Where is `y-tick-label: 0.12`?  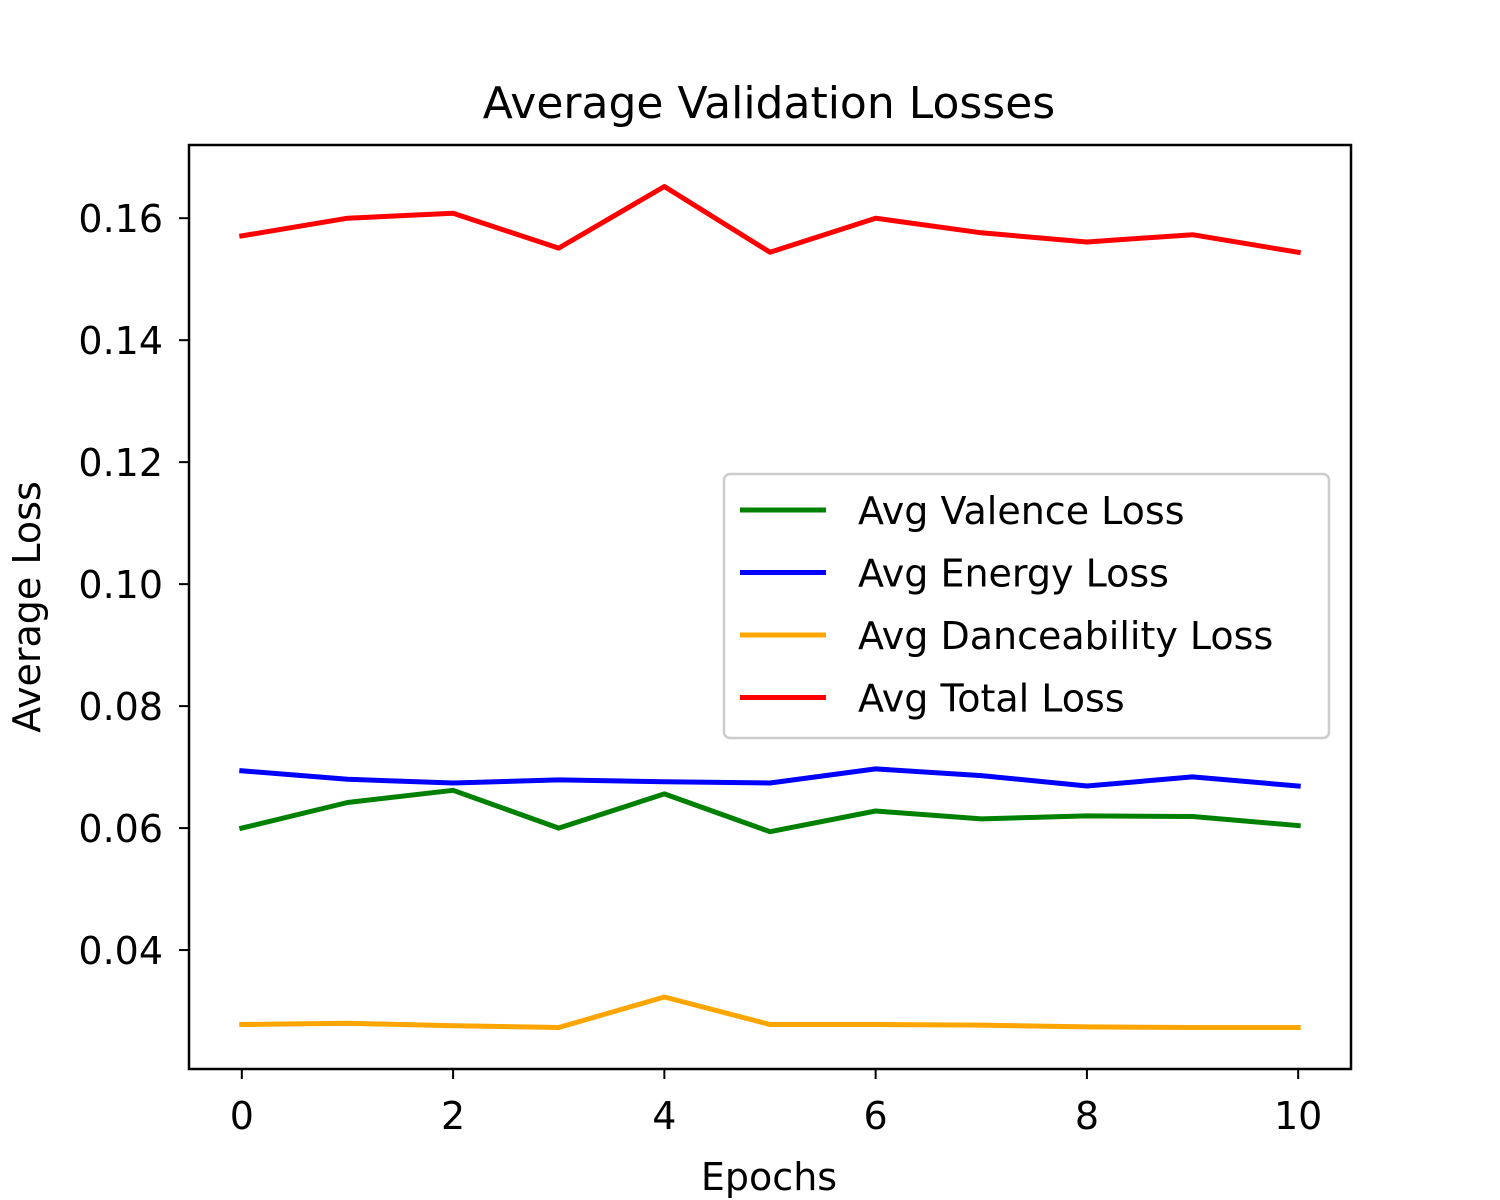 y-tick-label: 0.12 is located at coordinates (120, 463).